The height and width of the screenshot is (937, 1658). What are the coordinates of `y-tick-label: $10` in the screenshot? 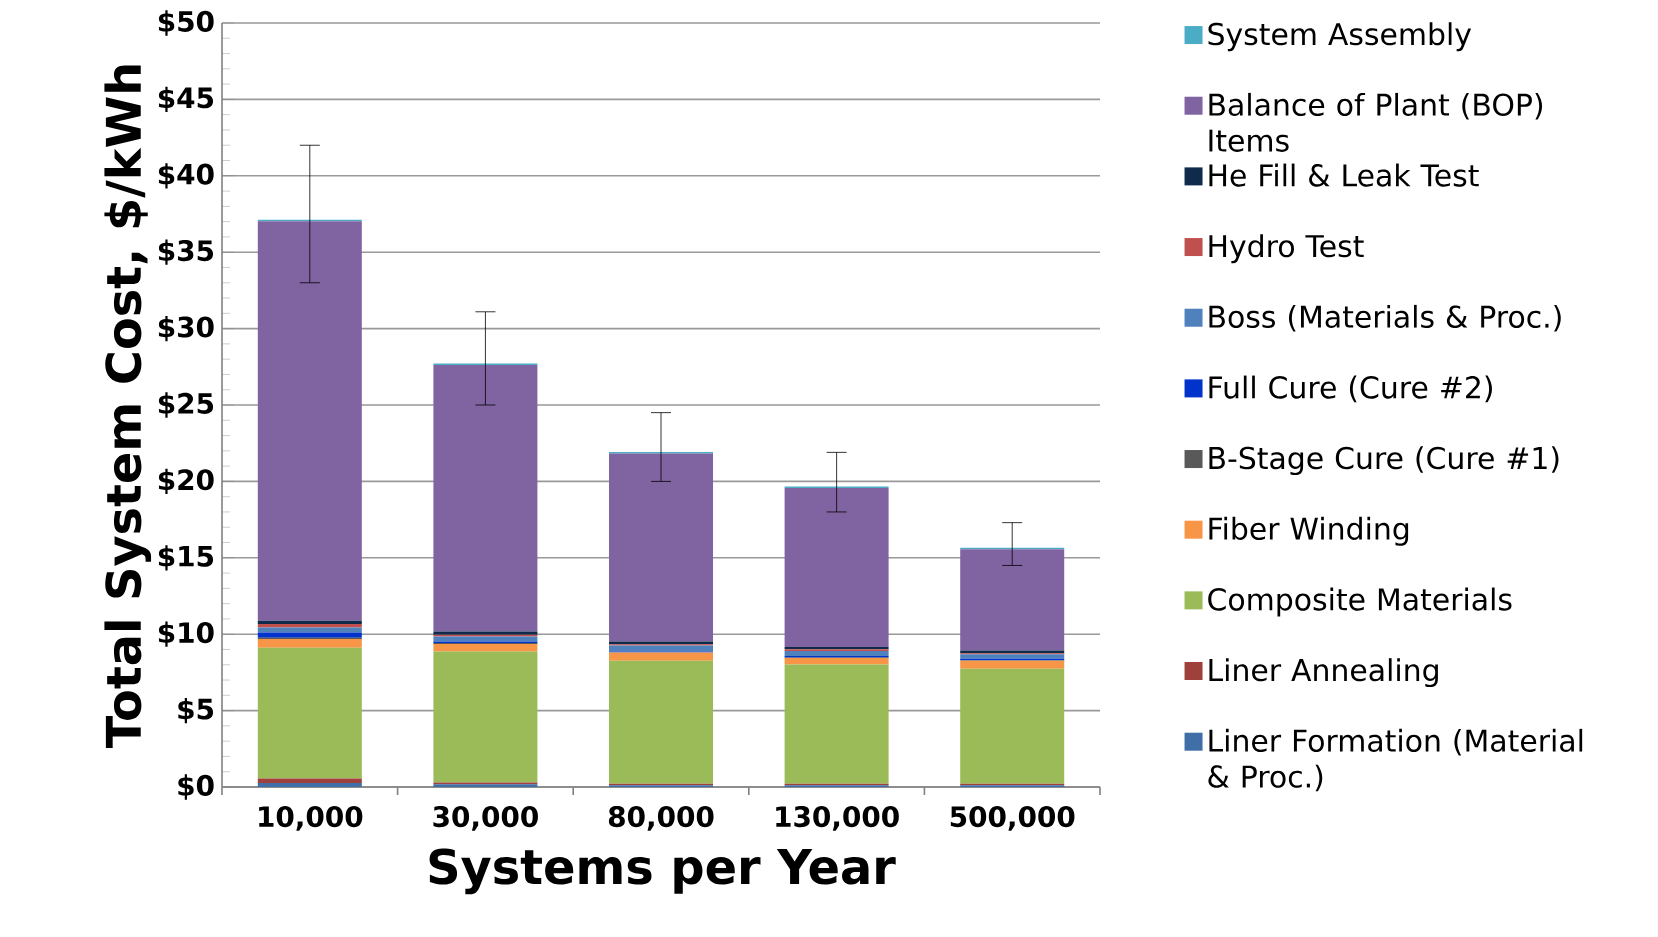 It's located at (186, 634).